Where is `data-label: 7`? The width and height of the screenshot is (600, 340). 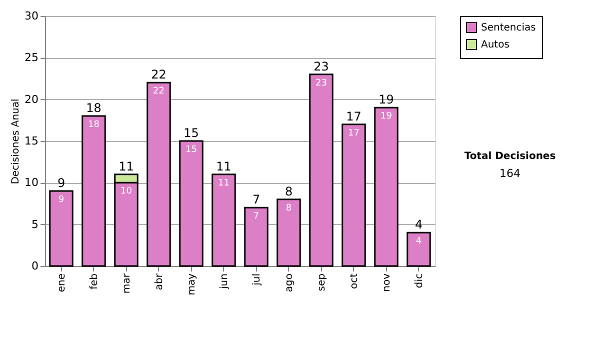 data-label: 7 is located at coordinates (256, 217).